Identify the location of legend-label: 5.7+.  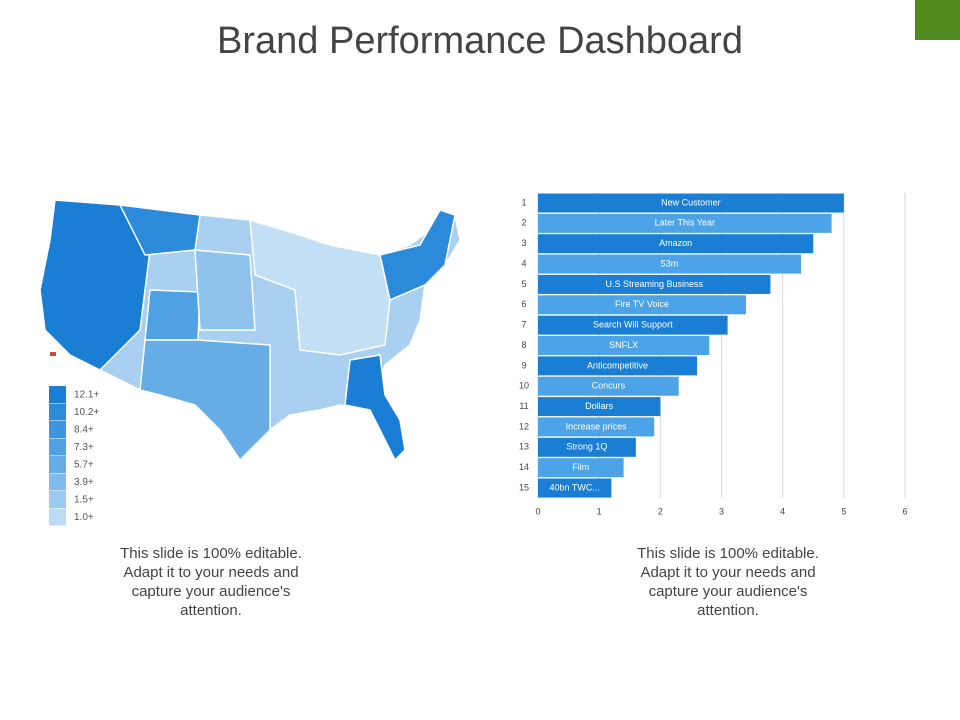
(84, 465).